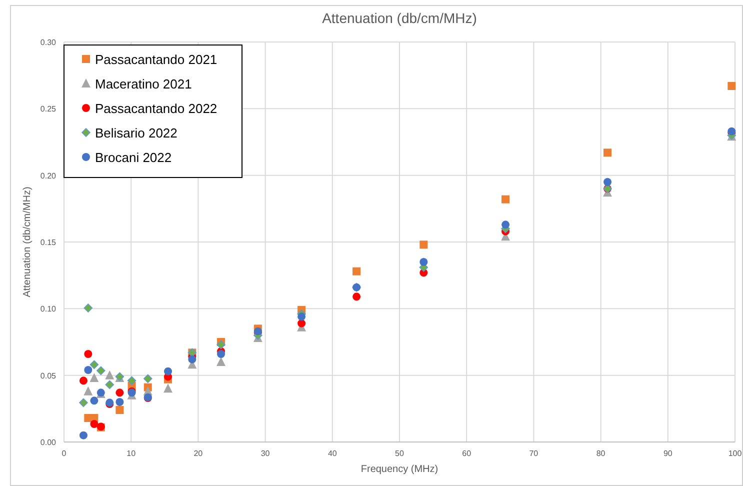 The width and height of the screenshot is (743, 486). I want to click on y-tick-label: 0.15, so click(48, 242).